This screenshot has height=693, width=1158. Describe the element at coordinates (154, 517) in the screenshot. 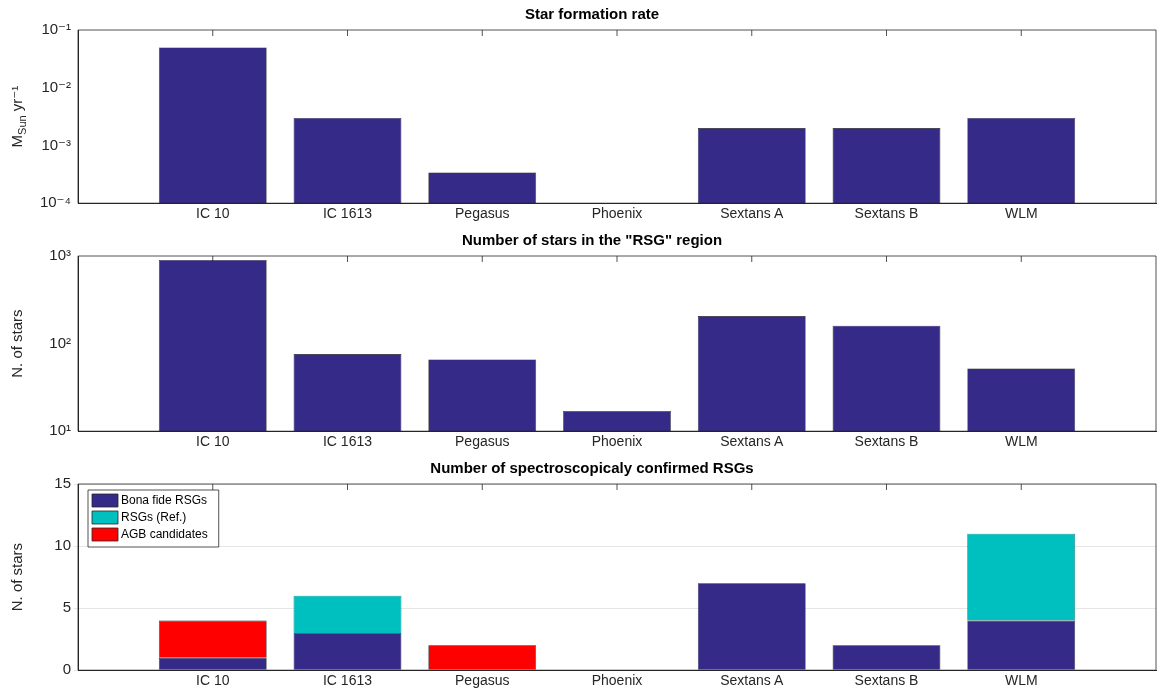

I see `legend-label: RSGs (Ref.)` at that location.